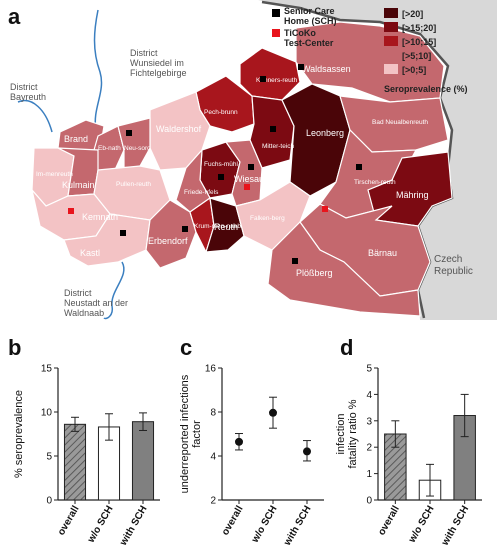 This screenshot has width=497, height=550. I want to click on town-label: Leonberg, so click(325, 133).